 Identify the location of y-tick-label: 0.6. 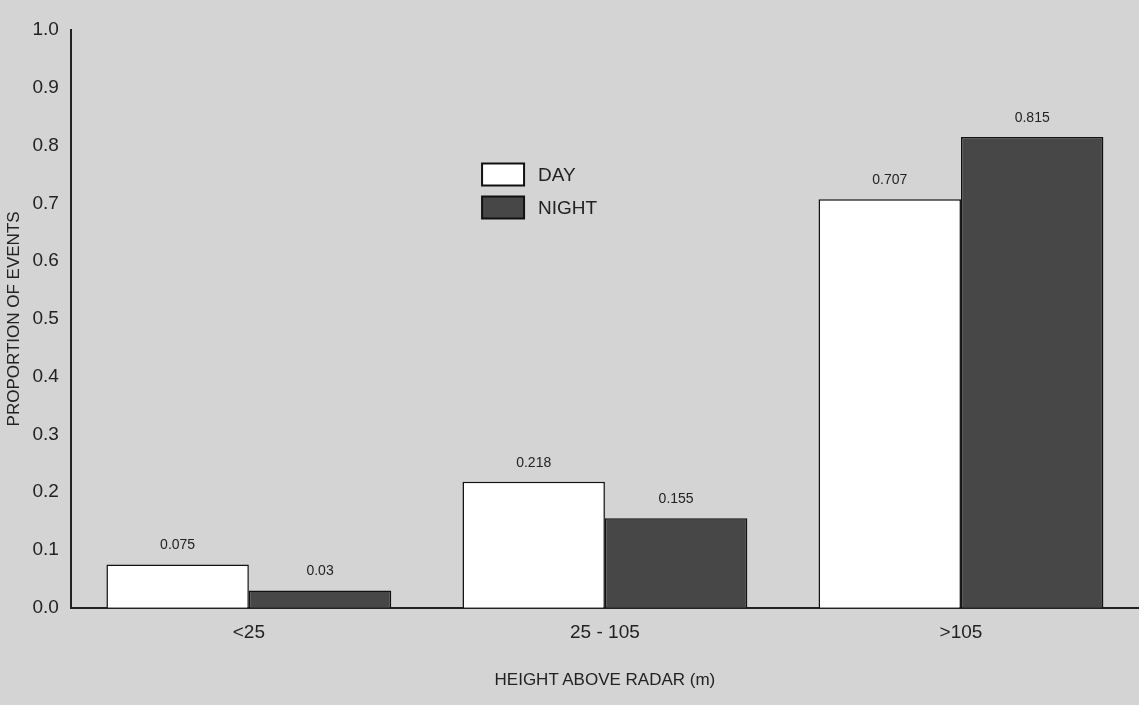
(45, 260).